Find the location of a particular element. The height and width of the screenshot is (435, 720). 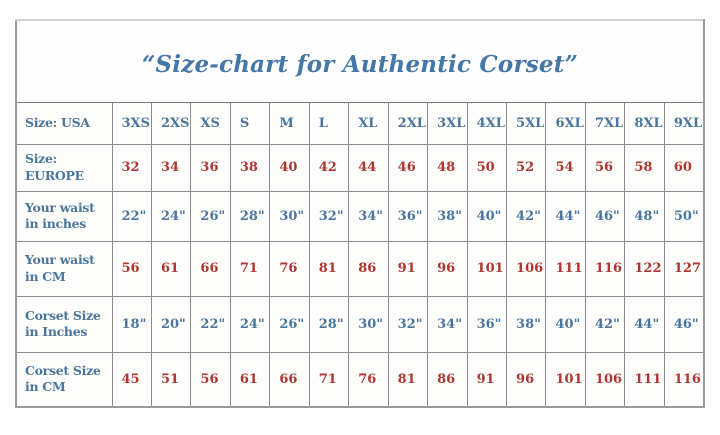

size-value-cell: 20" is located at coordinates (171, 324).